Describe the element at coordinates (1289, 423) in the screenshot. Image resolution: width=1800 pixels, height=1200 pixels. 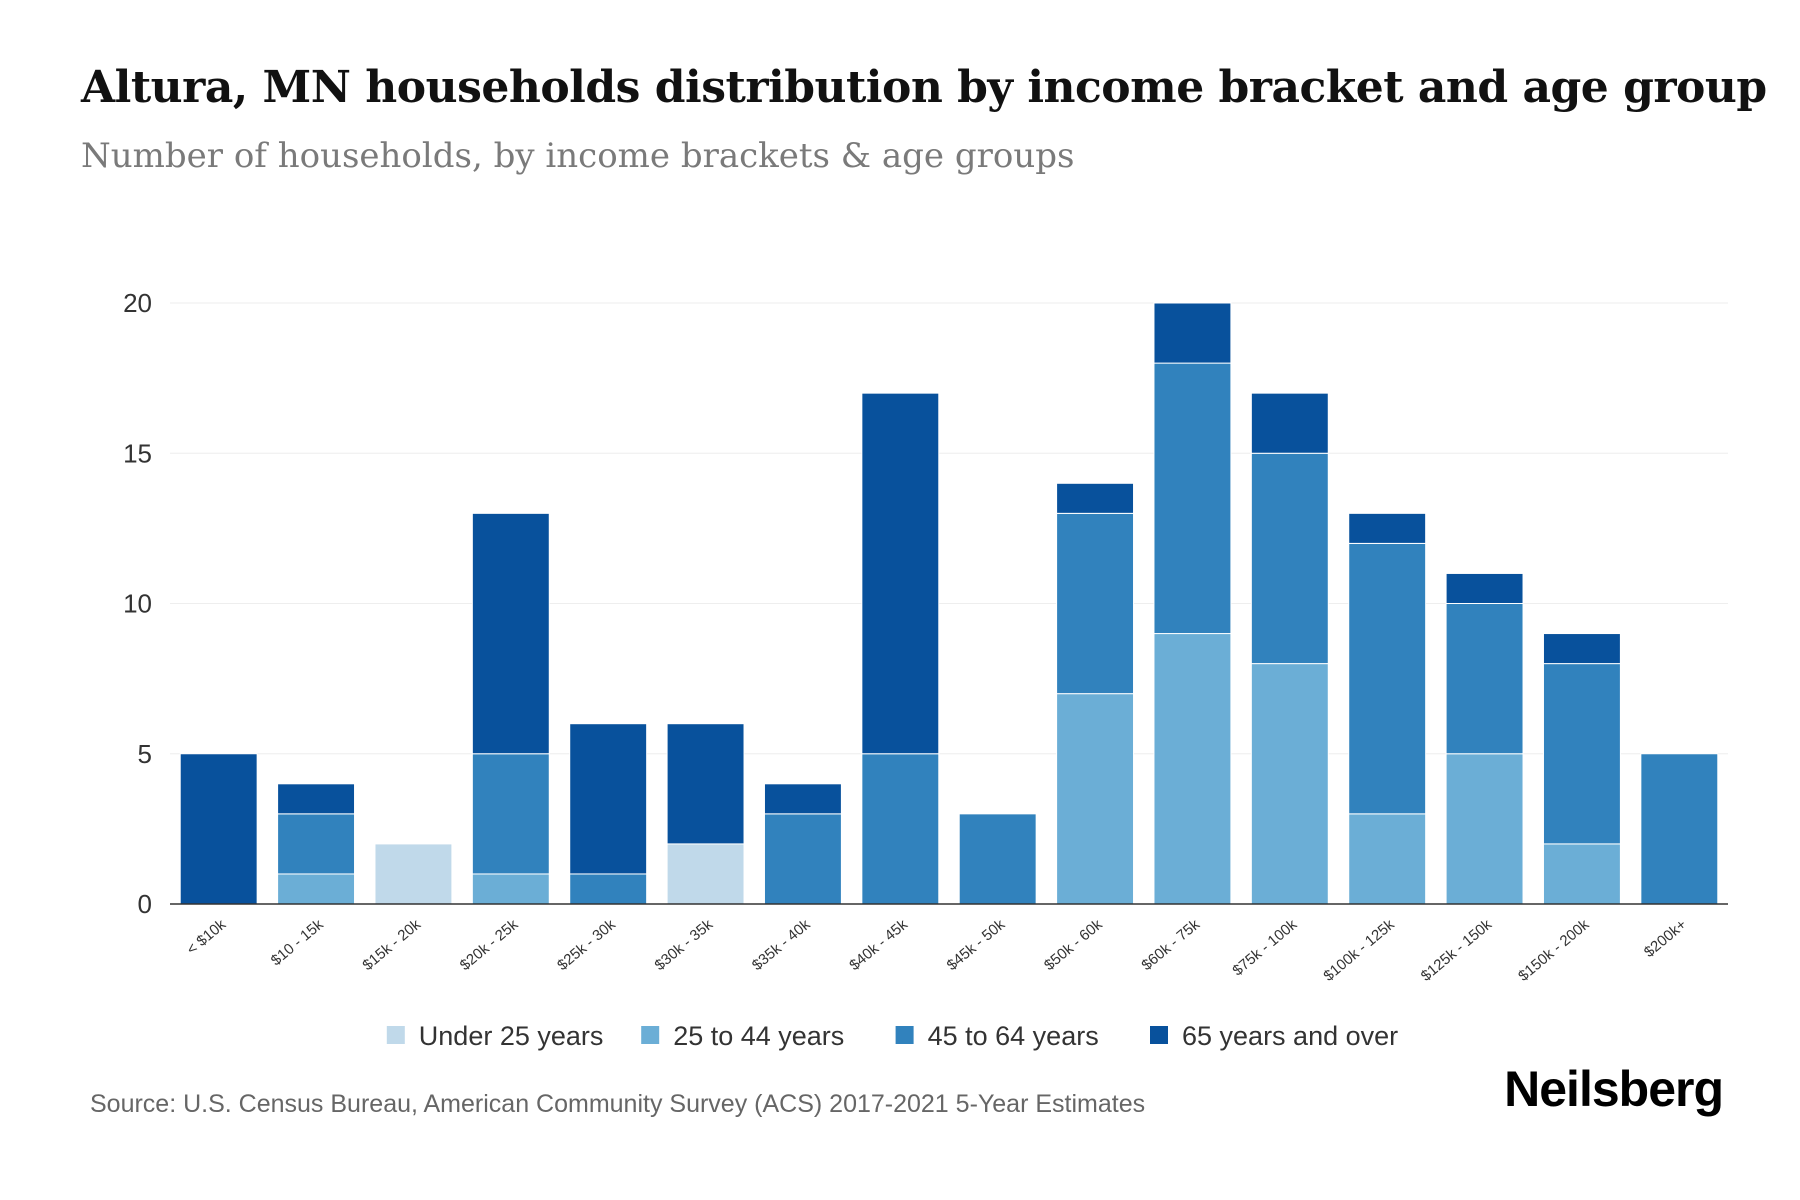
I see `bar-segment--75k-100k-series-3` at that location.